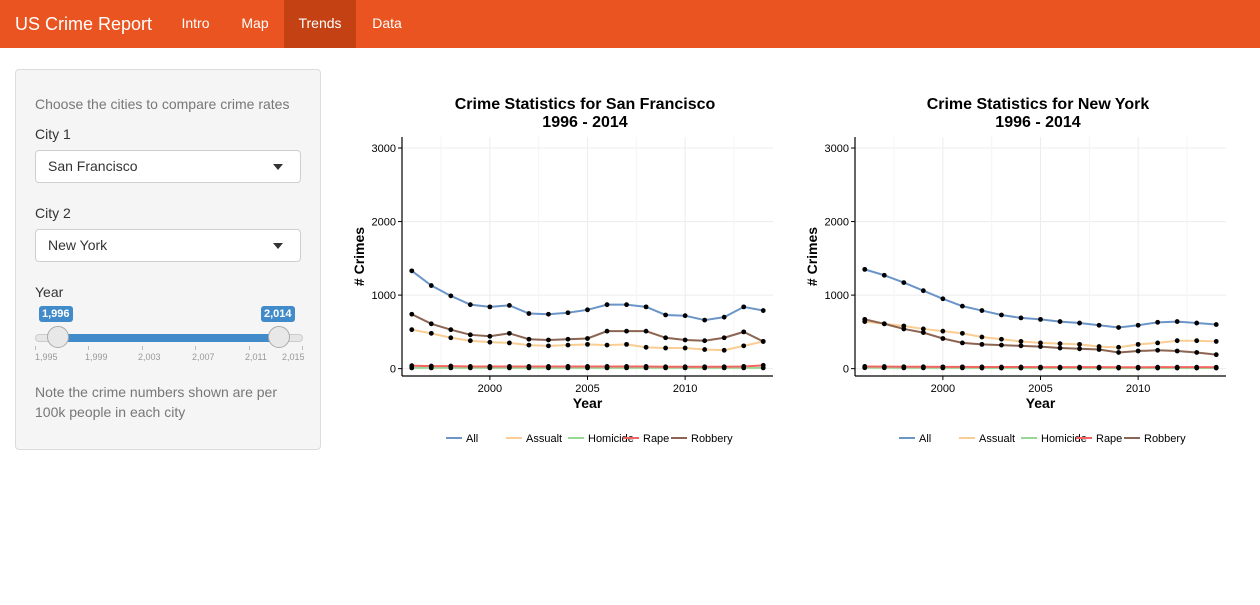  What do you see at coordinates (53, 213) in the screenshot?
I see `city2-label: City 2` at bounding box center [53, 213].